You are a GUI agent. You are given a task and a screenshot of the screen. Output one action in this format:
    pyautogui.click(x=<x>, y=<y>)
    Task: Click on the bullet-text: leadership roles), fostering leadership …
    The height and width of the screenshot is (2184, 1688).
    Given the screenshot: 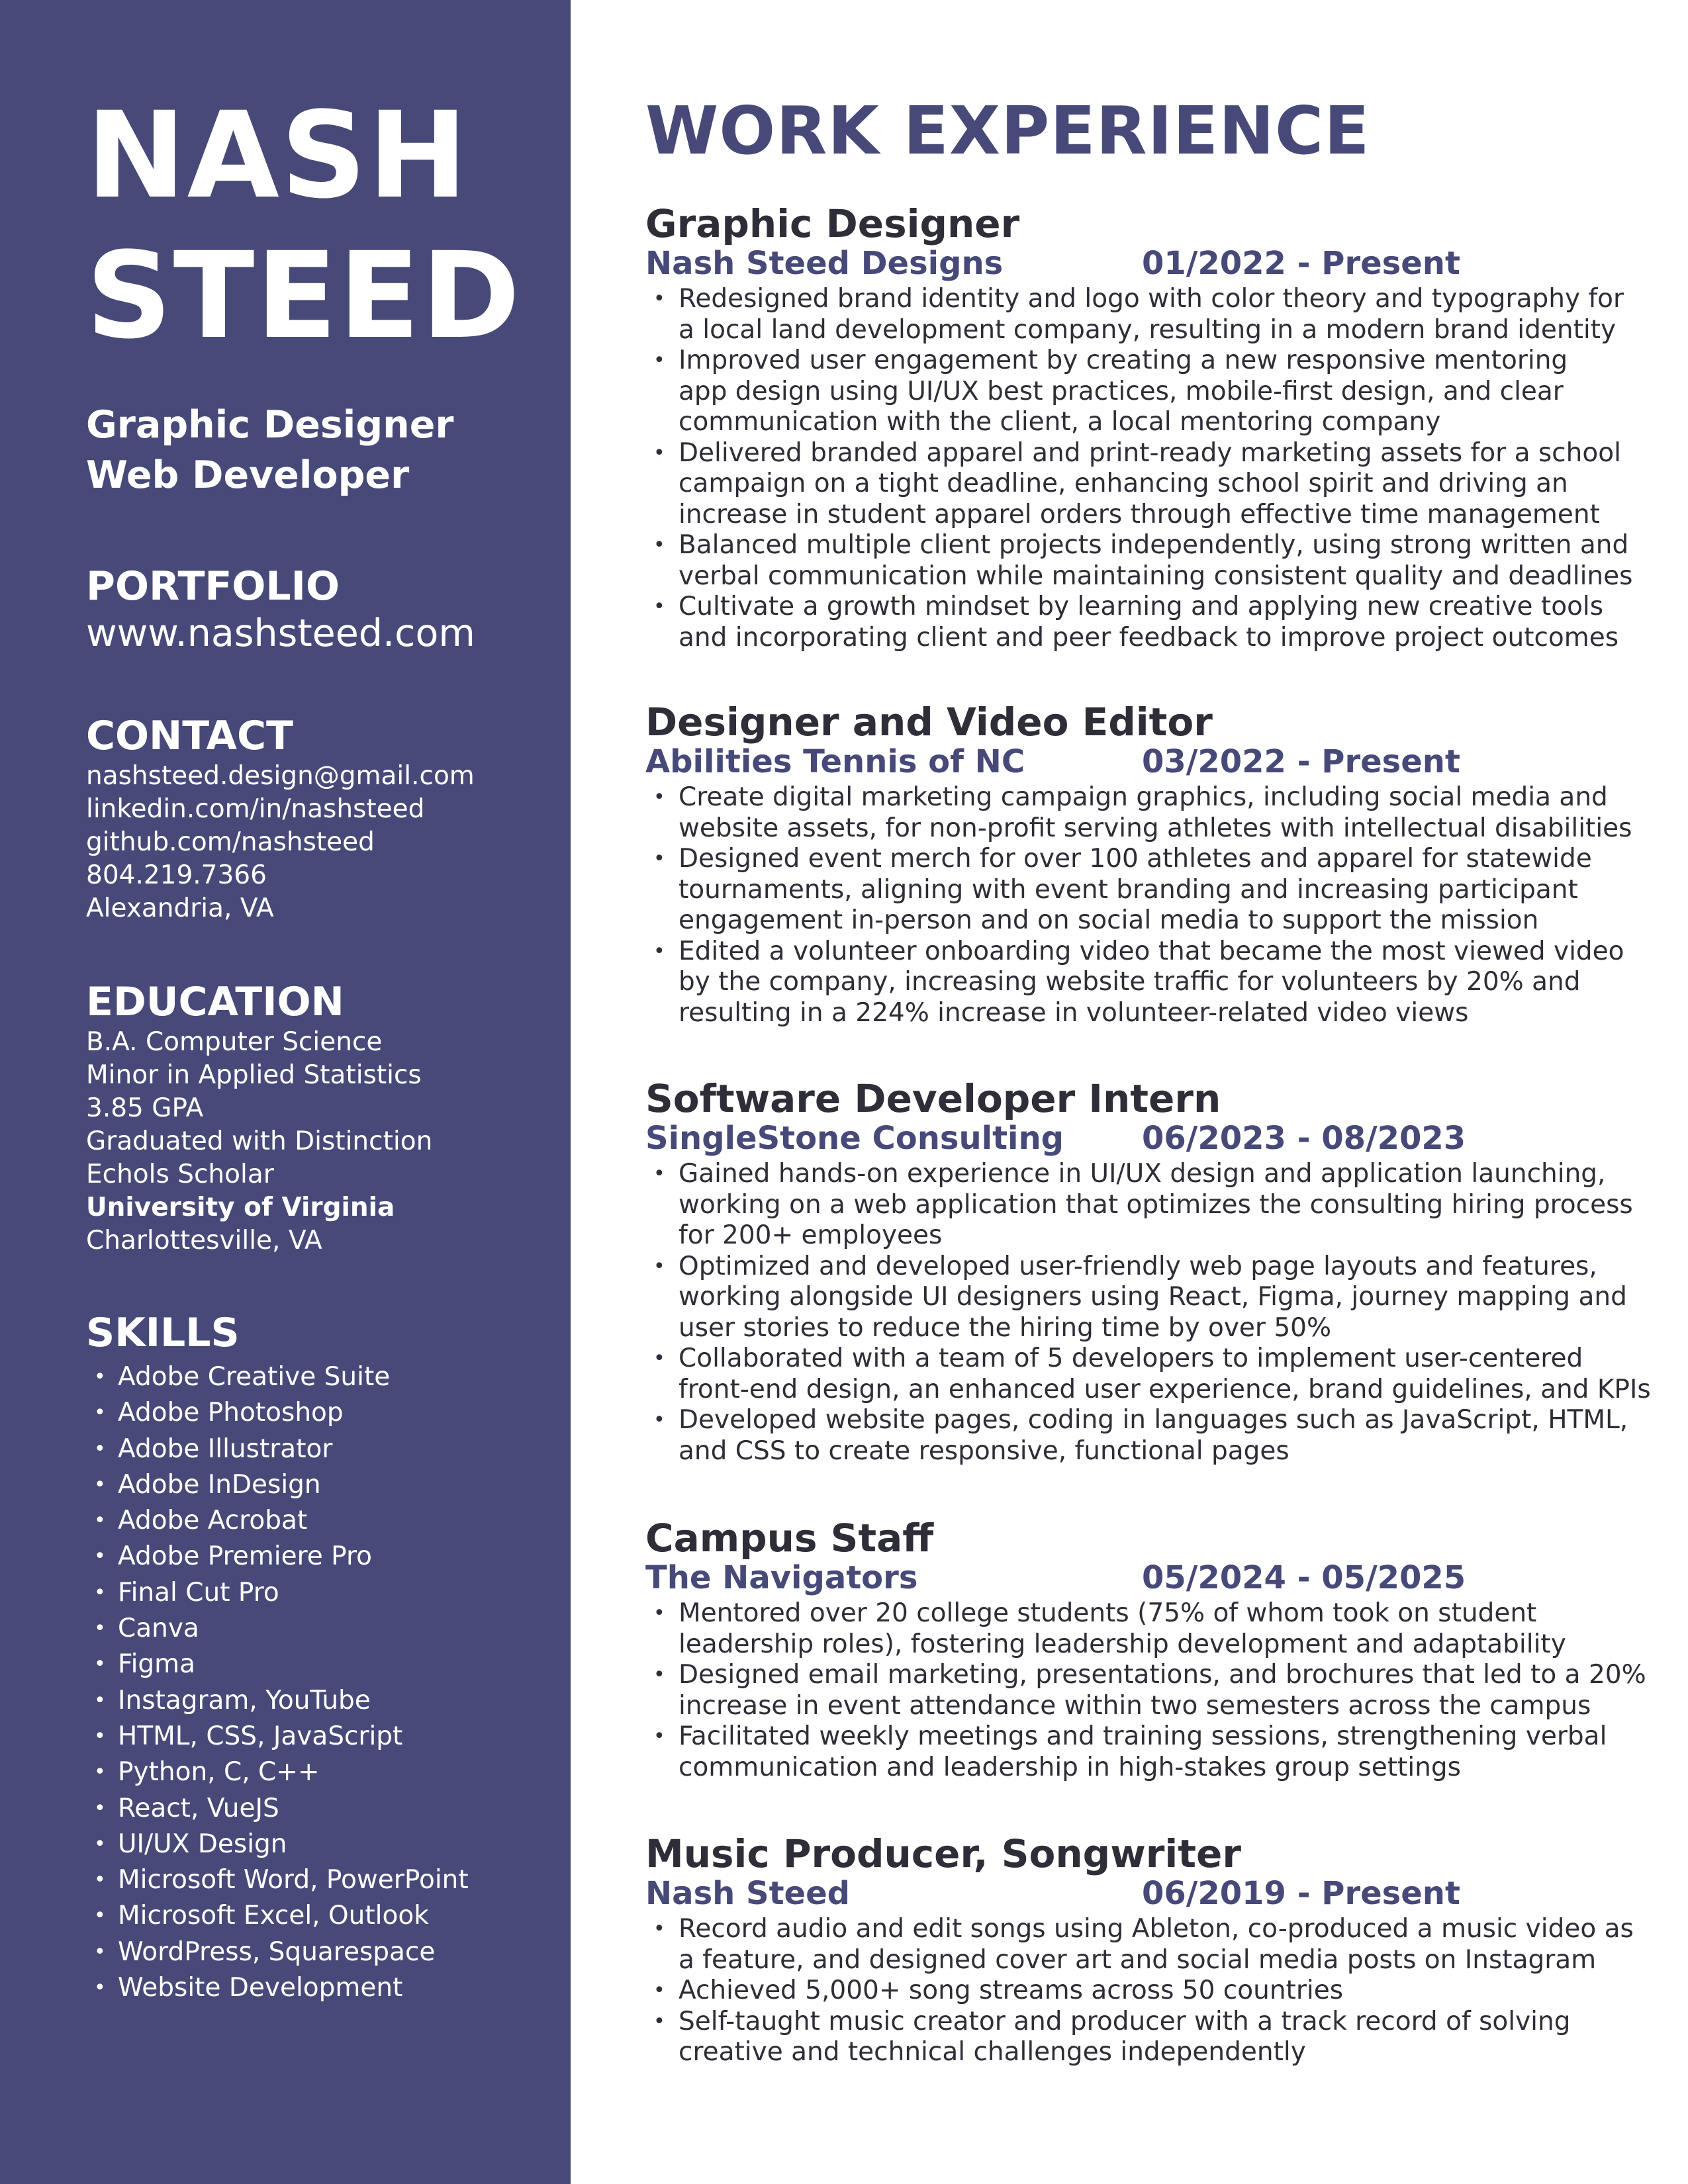 What is the action you would take?
    pyautogui.click(x=1122, y=1644)
    